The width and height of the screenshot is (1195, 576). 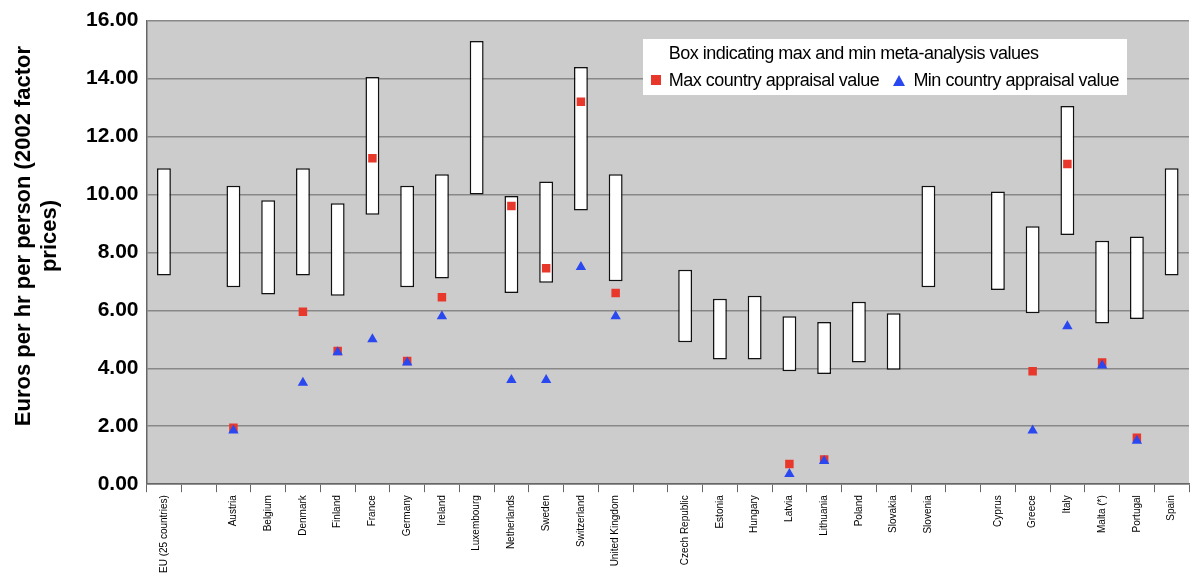 What do you see at coordinates (1067, 504) in the screenshot?
I see `x-tick-label: Italy` at bounding box center [1067, 504].